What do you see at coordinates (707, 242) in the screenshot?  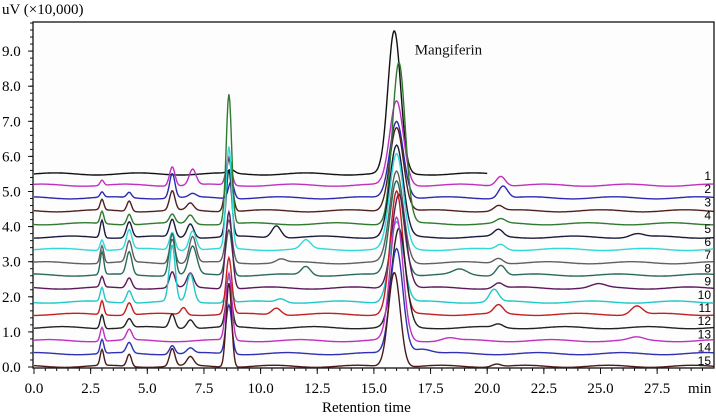 I see `trace-label: 6` at bounding box center [707, 242].